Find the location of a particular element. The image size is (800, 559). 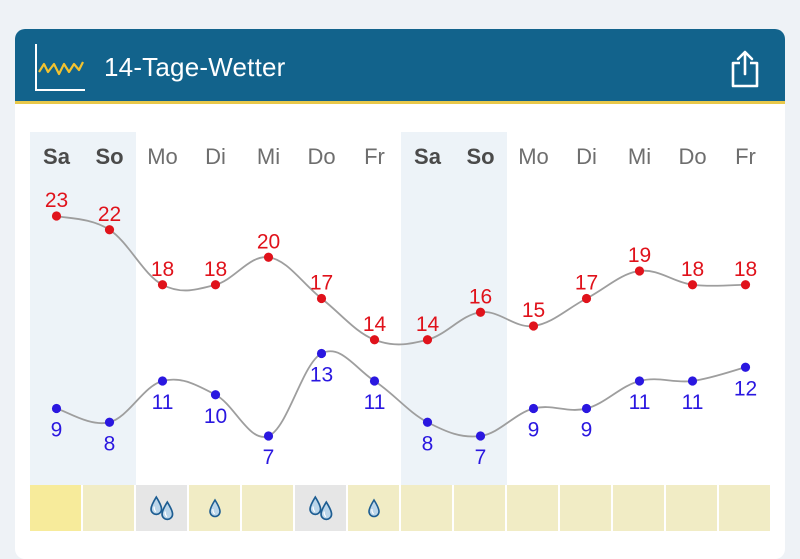

min-temp-label: 10 is located at coordinates (215, 416).